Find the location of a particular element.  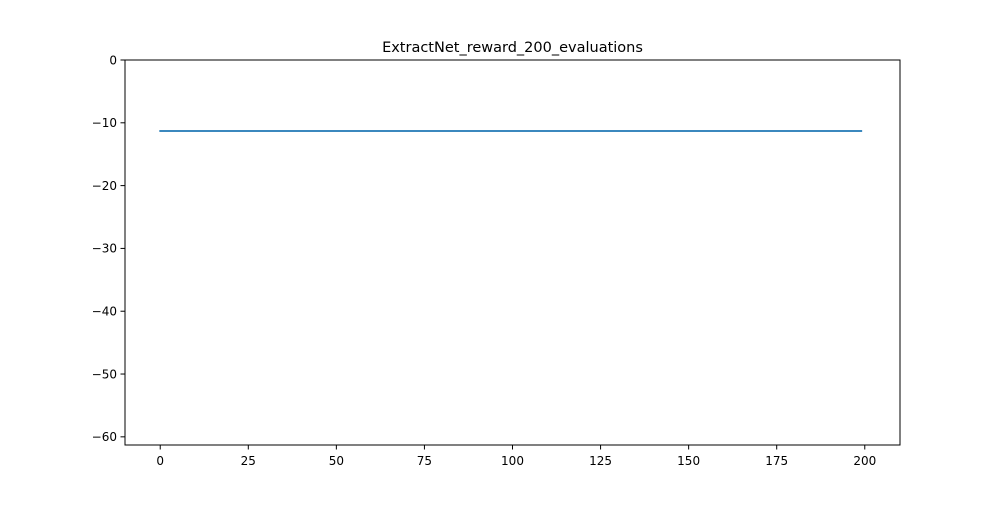

x-tick-label: 75 is located at coordinates (424, 461).